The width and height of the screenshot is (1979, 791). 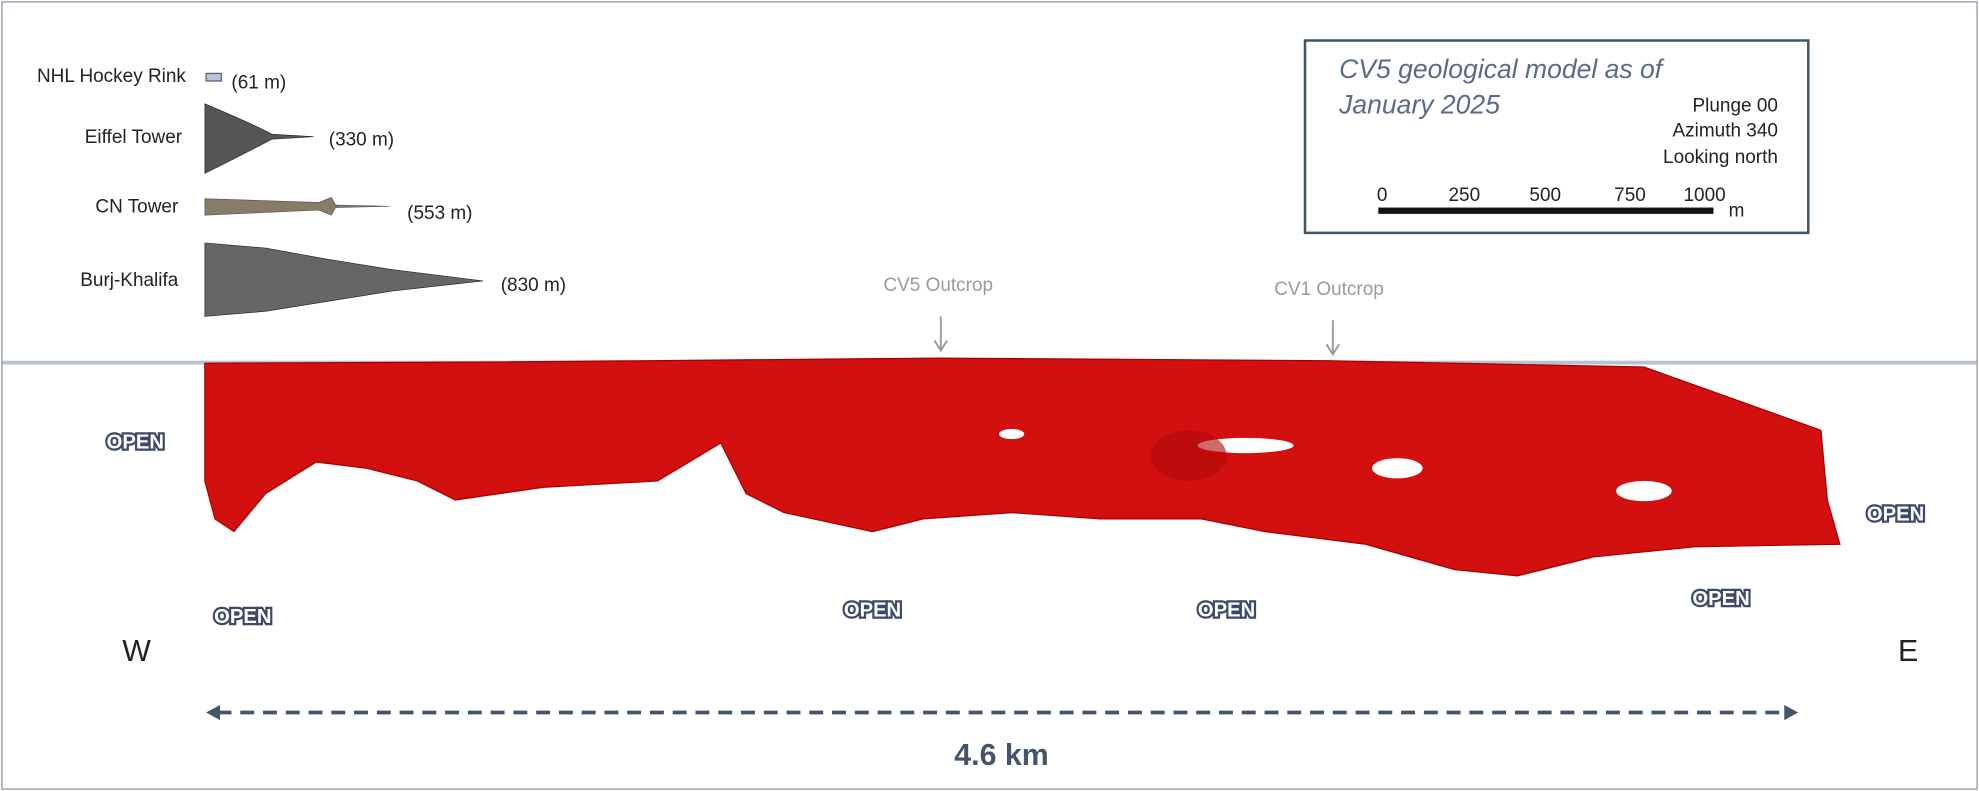 What do you see at coordinates (259, 138) in the screenshot?
I see `eiffel-icon` at bounding box center [259, 138].